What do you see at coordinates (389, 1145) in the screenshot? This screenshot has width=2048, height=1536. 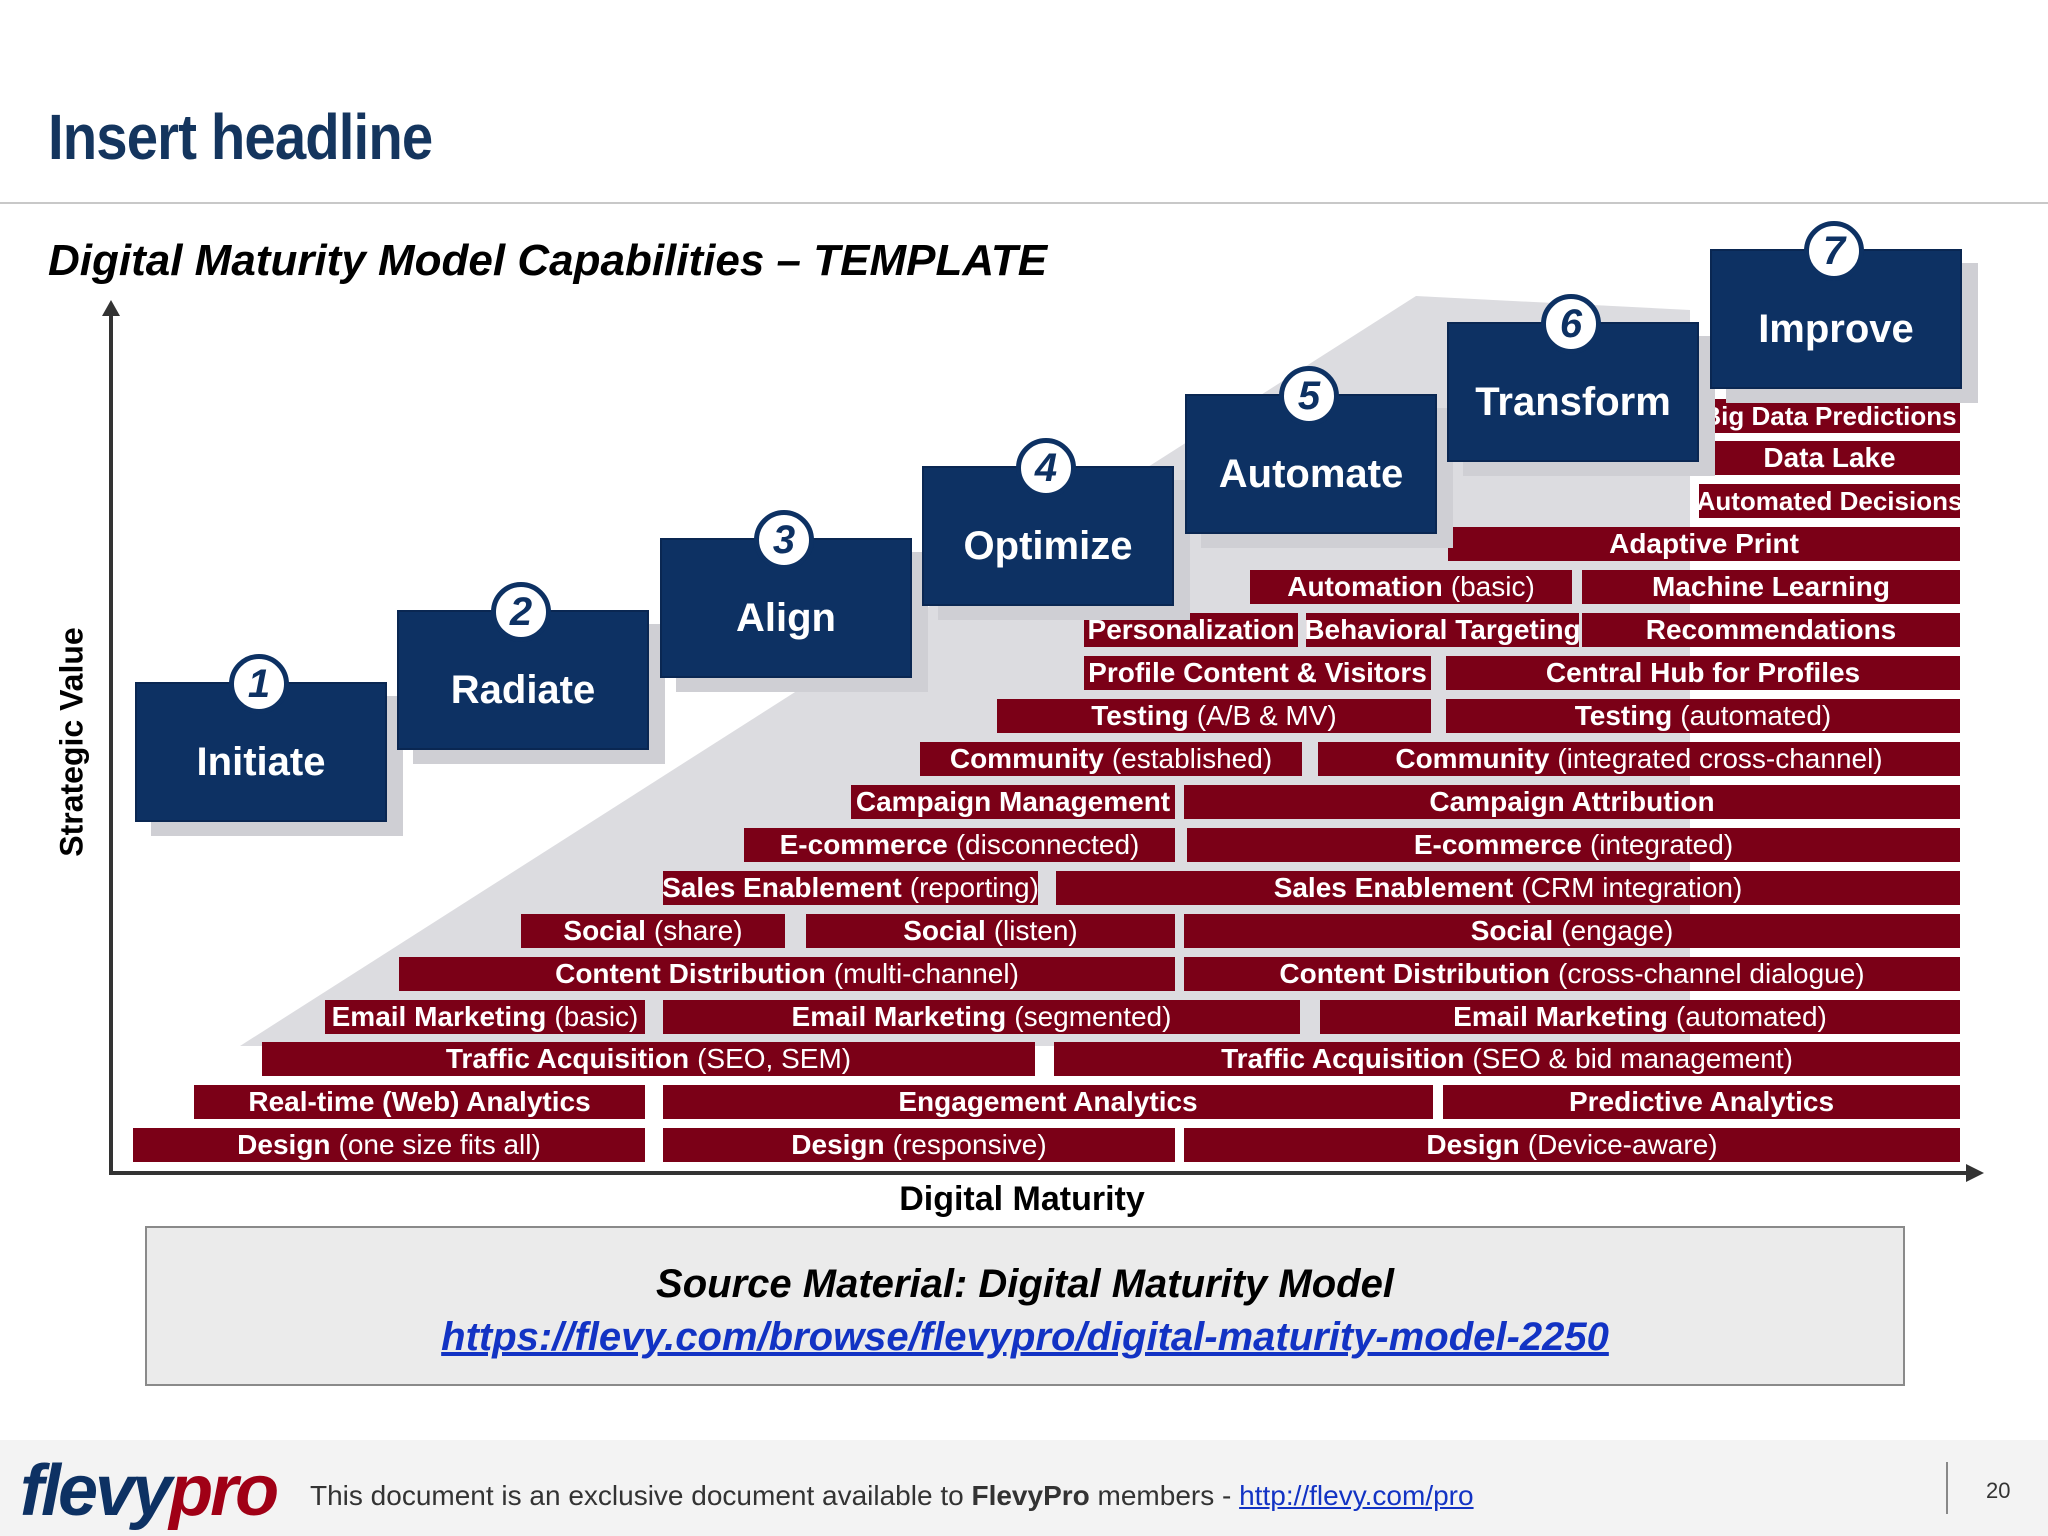 I see `capability-bar: Design (one size fits all)` at bounding box center [389, 1145].